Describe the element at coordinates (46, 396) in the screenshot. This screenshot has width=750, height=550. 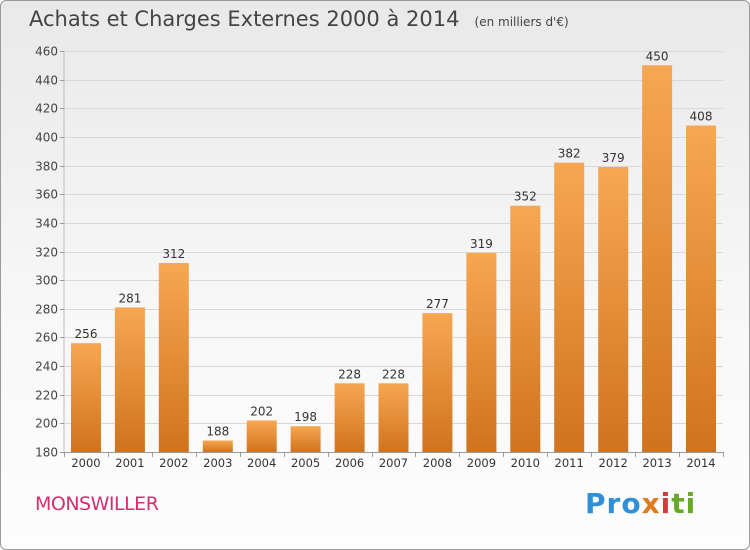
I see `y-tick-label: 220` at that location.